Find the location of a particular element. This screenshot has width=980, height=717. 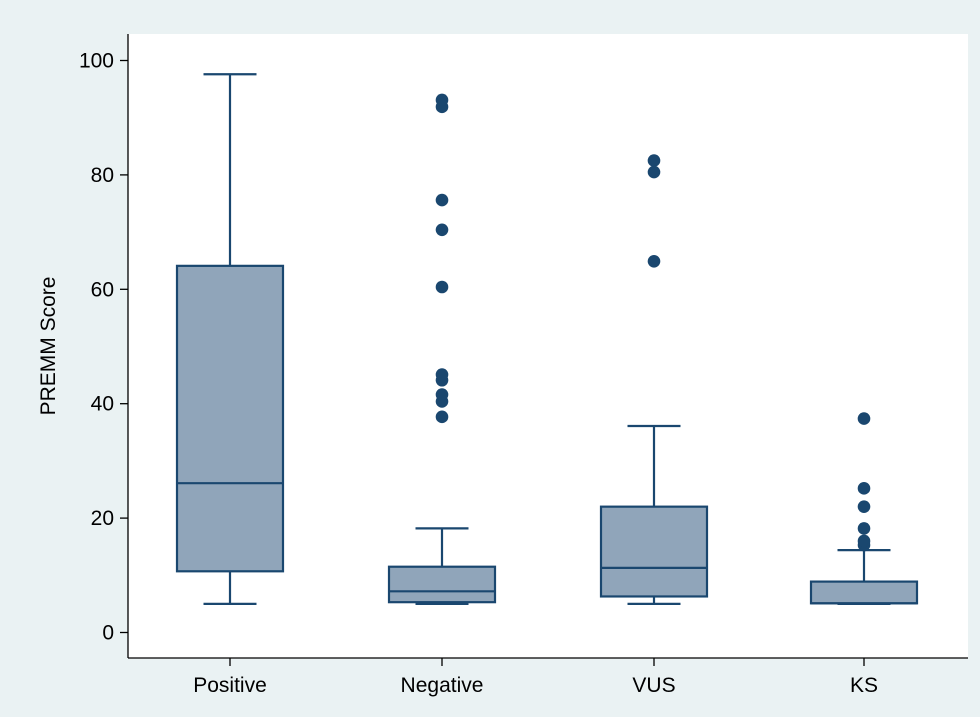

x-tick-label: VUS is located at coordinates (653, 685).